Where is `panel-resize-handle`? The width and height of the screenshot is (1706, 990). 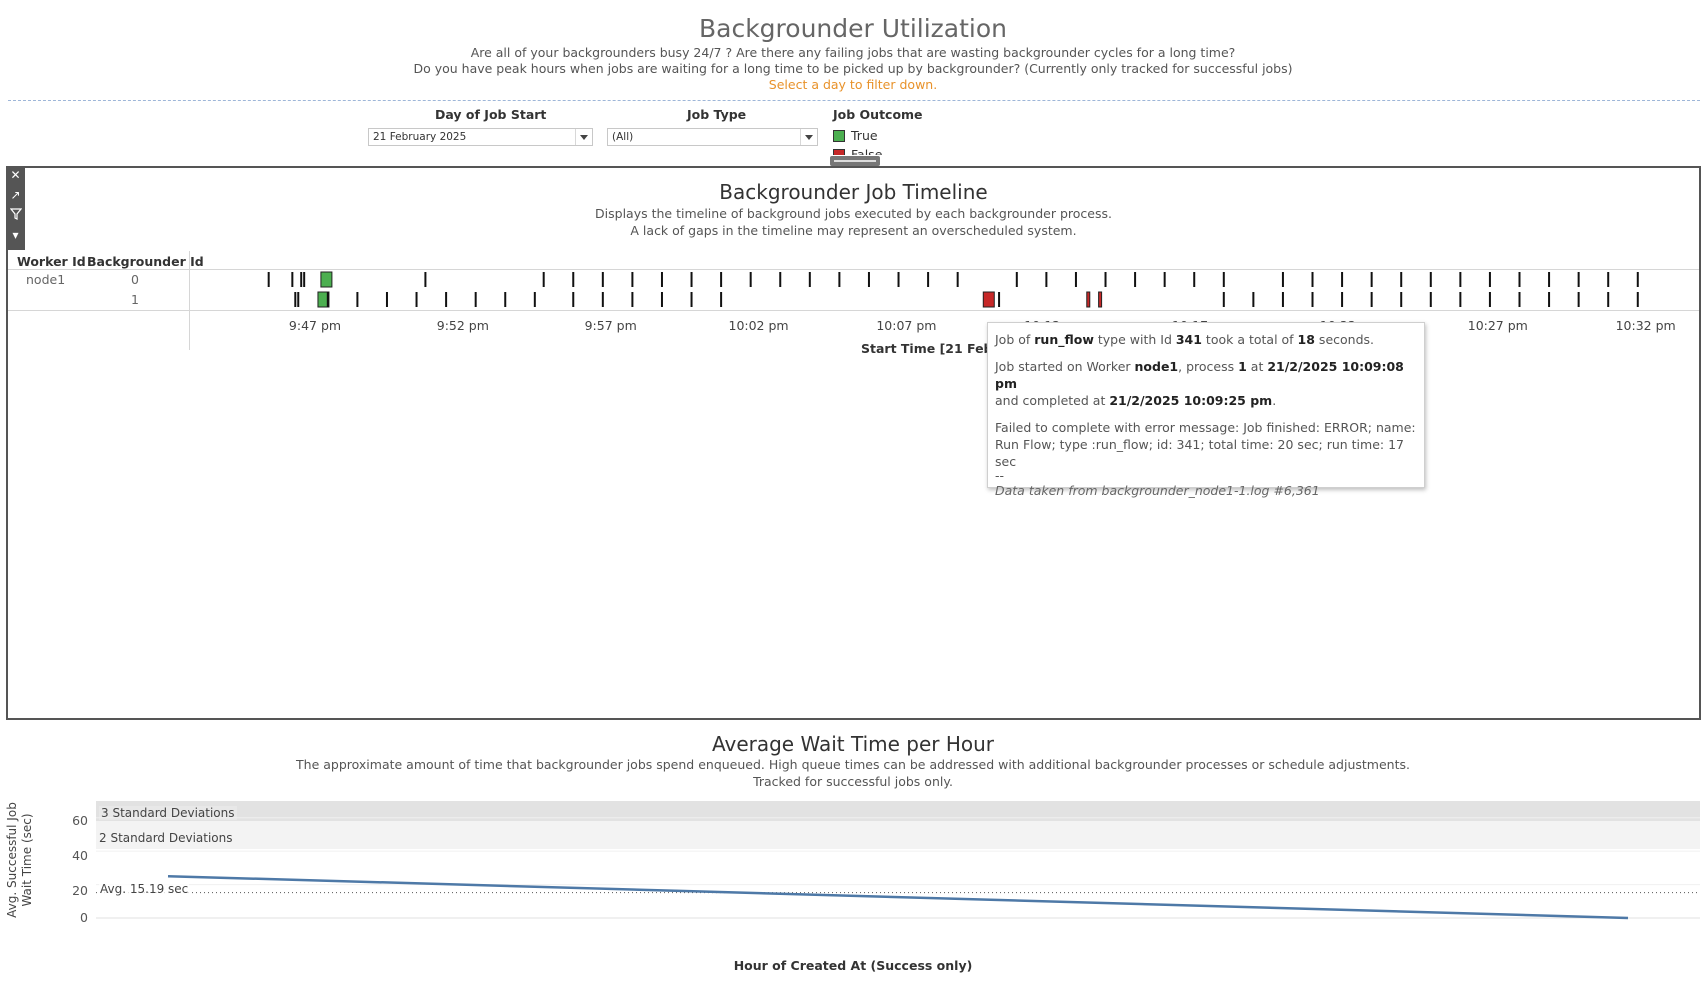 panel-resize-handle is located at coordinates (855, 161).